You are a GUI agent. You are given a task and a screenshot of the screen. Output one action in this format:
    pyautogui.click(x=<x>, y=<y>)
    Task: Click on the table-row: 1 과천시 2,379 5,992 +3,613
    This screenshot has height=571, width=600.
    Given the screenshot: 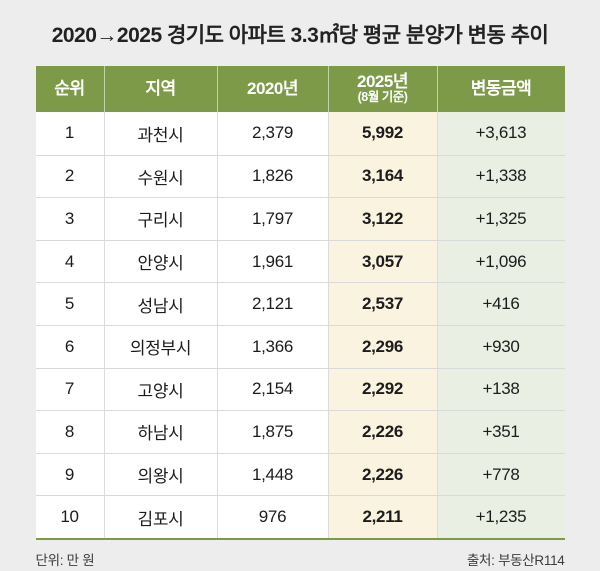 What is the action you would take?
    pyautogui.click(x=300, y=133)
    